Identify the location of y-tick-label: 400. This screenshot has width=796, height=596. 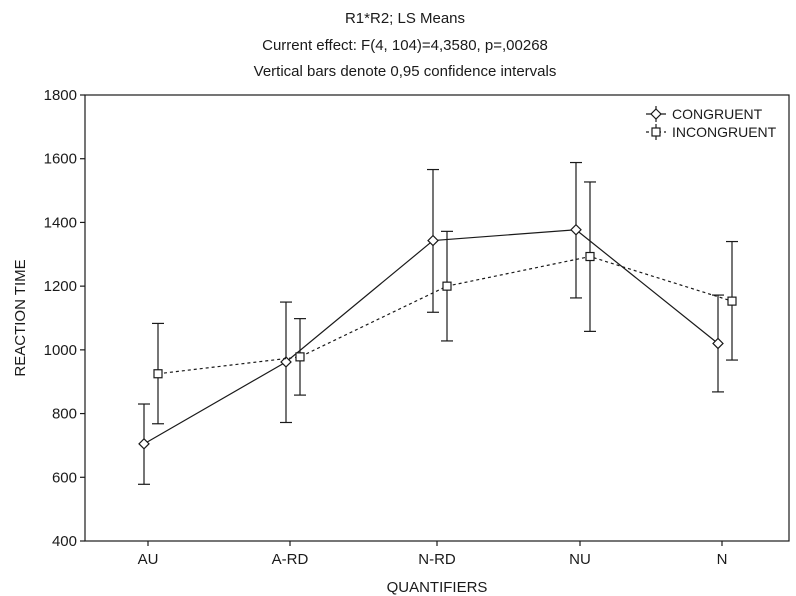
(64, 541).